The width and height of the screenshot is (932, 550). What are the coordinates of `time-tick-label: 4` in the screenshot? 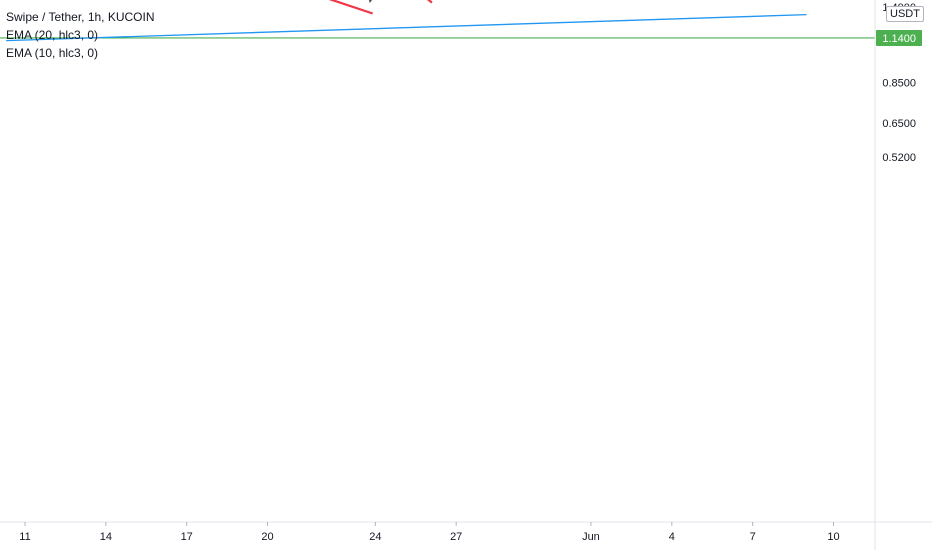 It's located at (672, 537).